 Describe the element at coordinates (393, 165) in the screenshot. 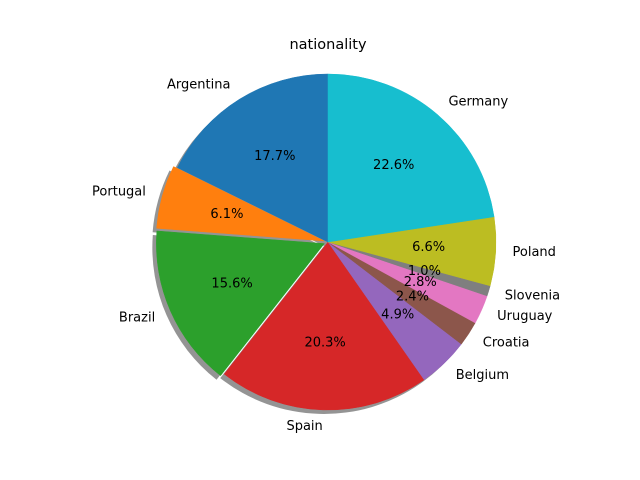

I see `percent-label-germany: 22.6%` at that location.